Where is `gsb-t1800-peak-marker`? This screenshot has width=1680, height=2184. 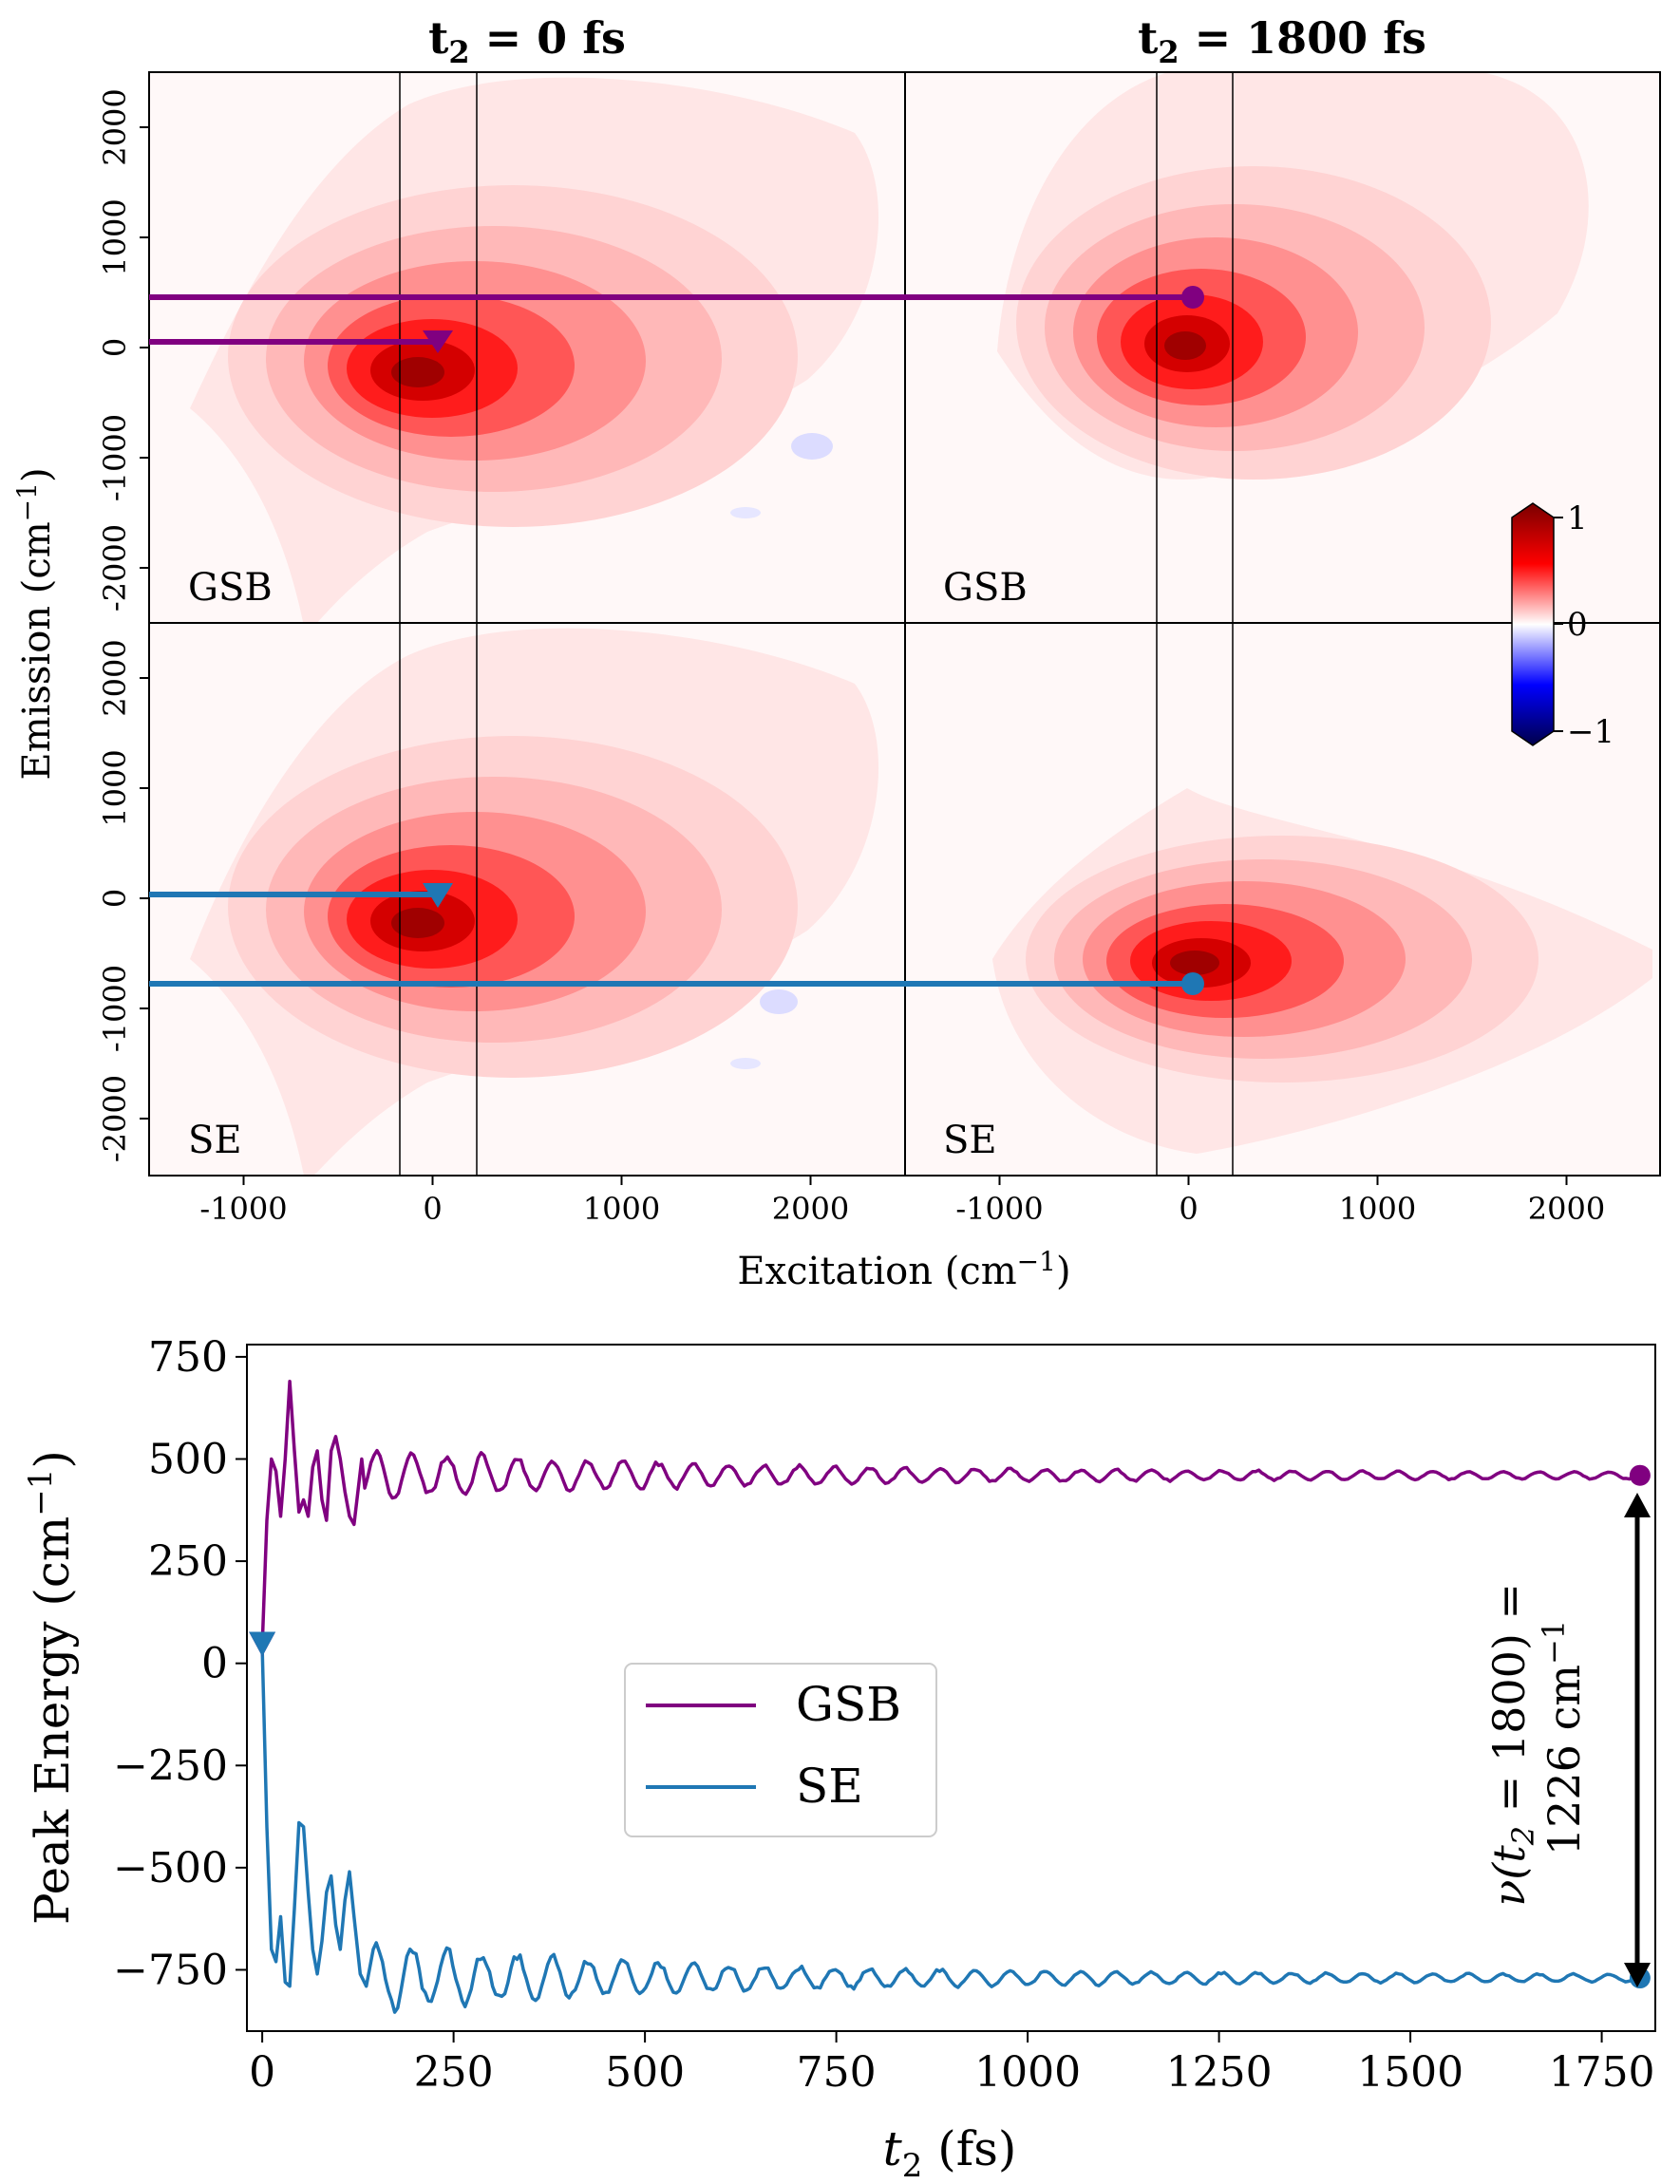 gsb-t1800-peak-marker is located at coordinates (1192, 297).